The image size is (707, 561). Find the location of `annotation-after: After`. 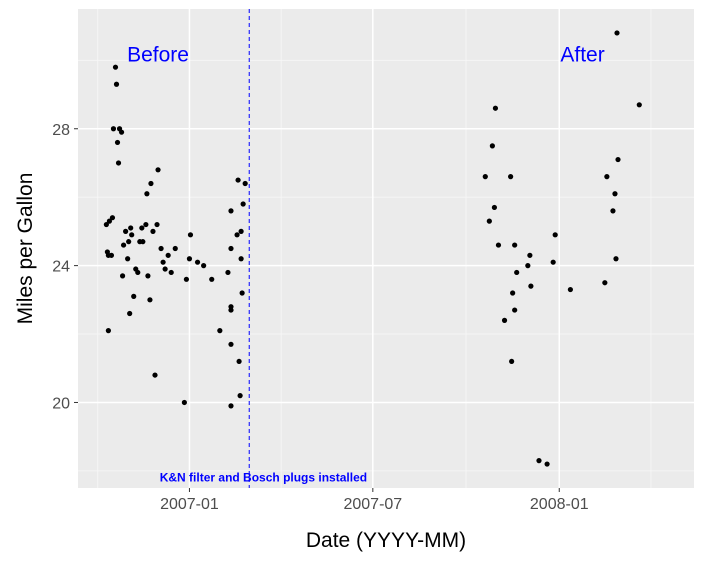

annotation-after: After is located at coordinates (582, 54).